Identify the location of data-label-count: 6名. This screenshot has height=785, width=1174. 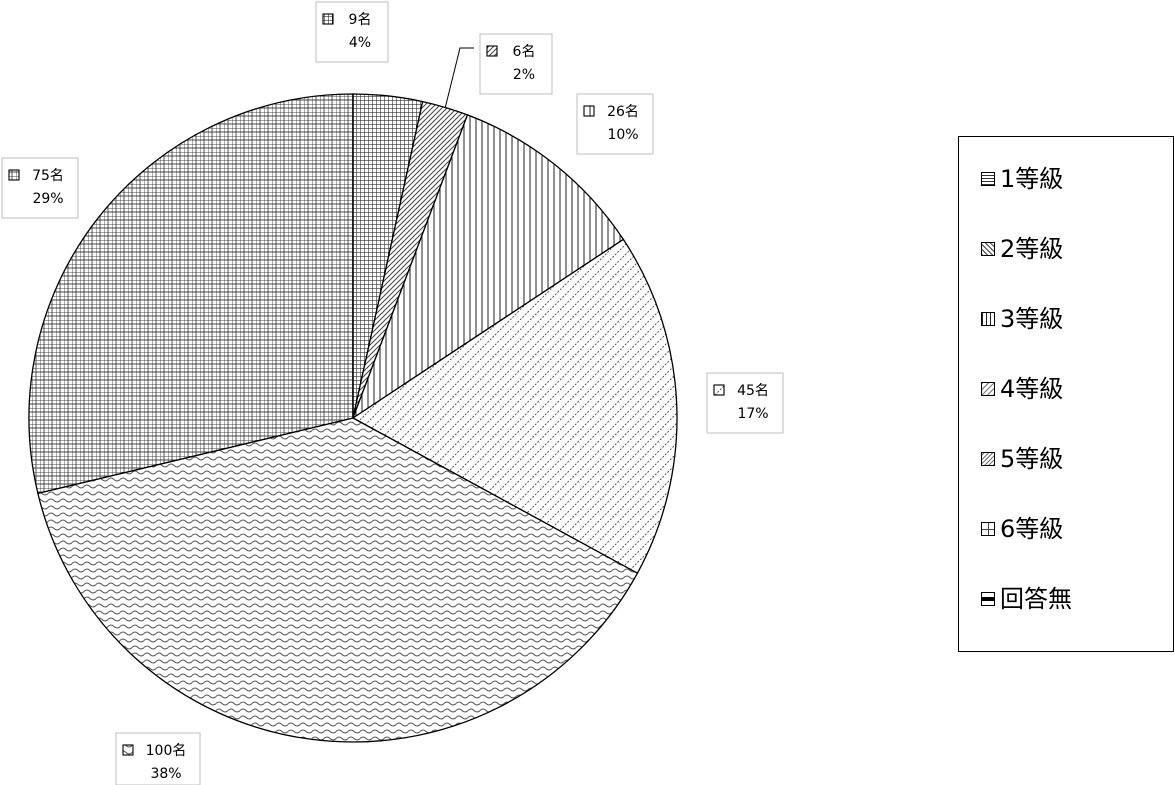
(524, 52).